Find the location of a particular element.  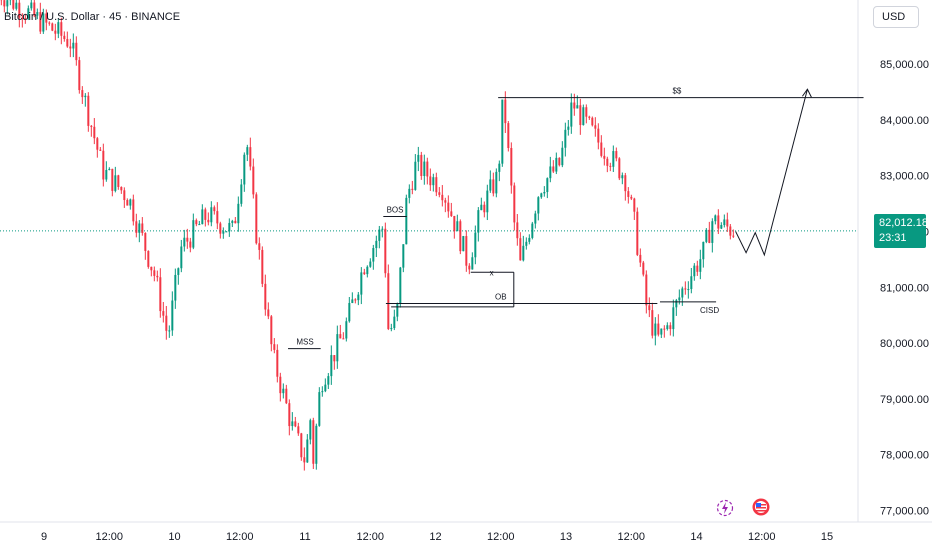

us-flag-icon is located at coordinates (761, 507).